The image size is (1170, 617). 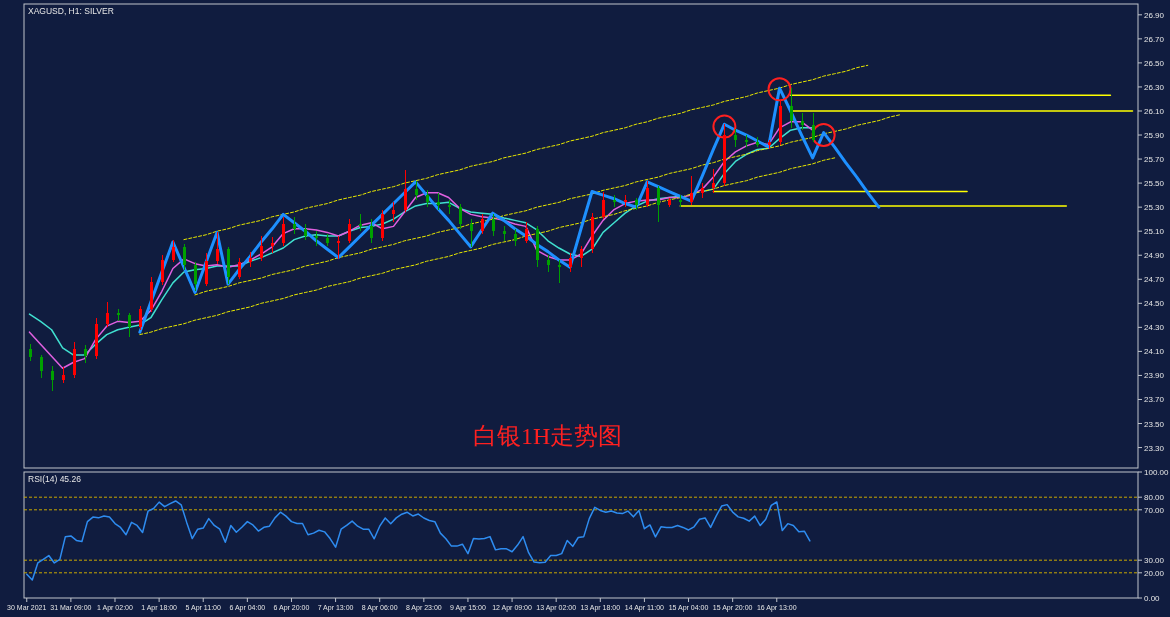 I want to click on y-tick-label: 24.10, so click(x=1154, y=352).